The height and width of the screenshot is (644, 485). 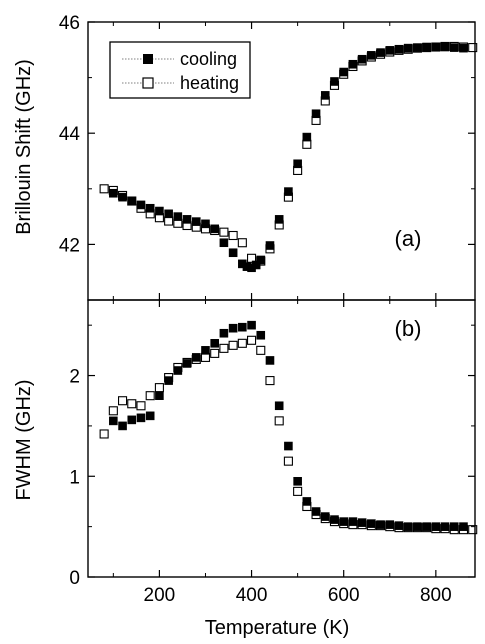 What do you see at coordinates (436, 595) in the screenshot?
I see `x-tick-label: 800` at bounding box center [436, 595].